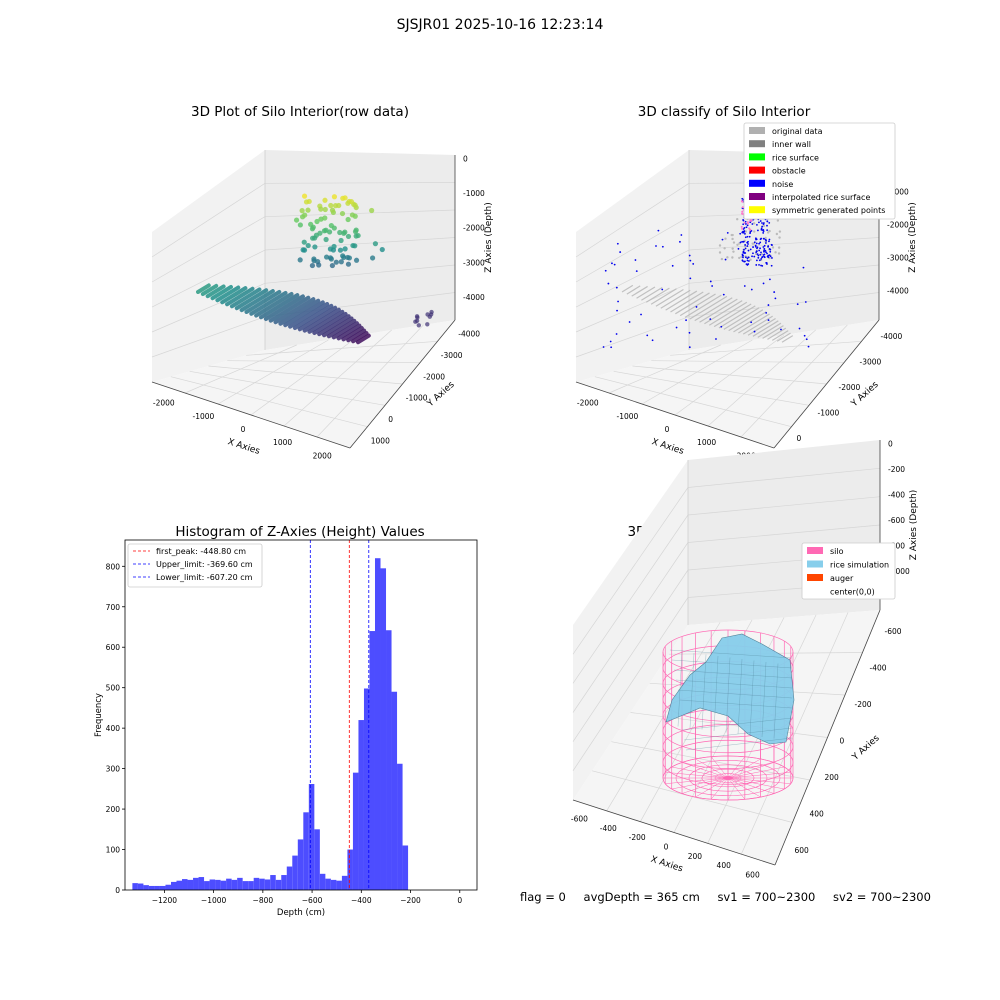  Describe the element at coordinates (251, 415) in the screenshot. I see `x-axis-line` at that location.